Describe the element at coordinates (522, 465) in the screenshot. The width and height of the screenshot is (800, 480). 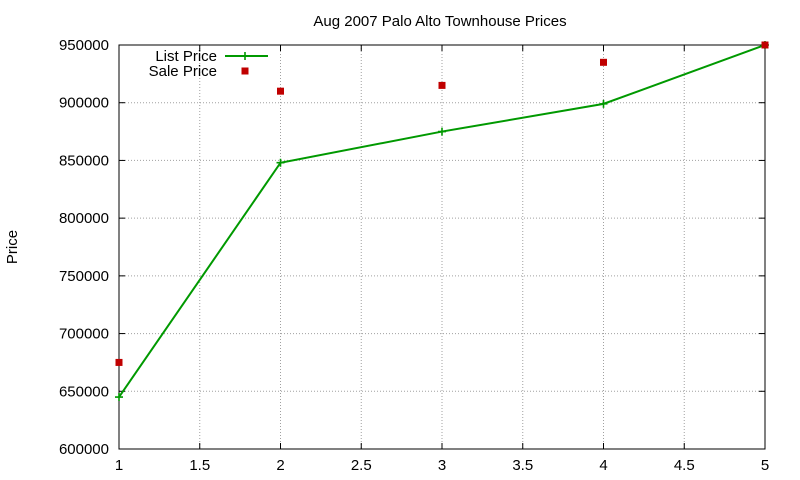
I see `x-tick-label: 3.5` at that location.